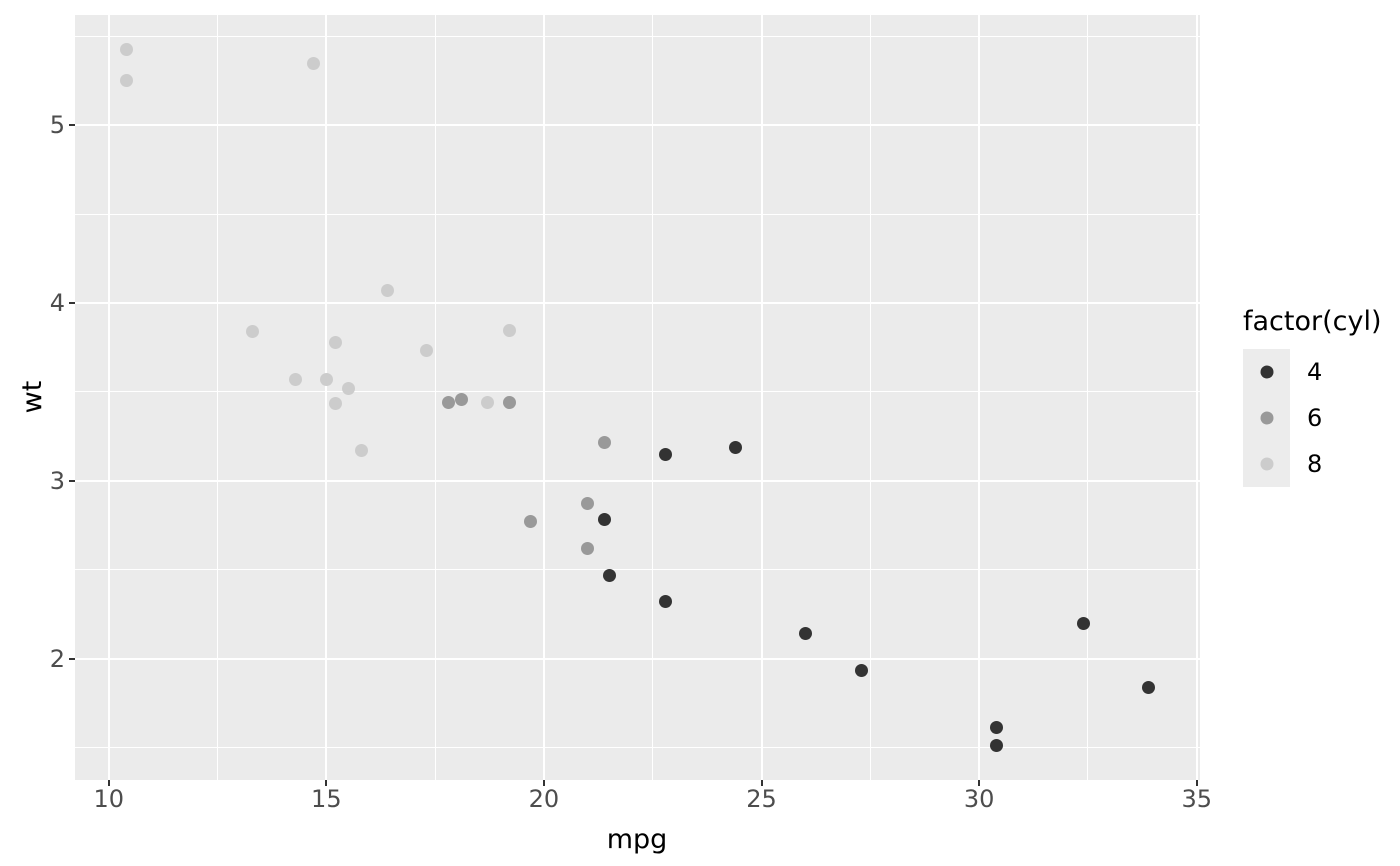 Image resolution: width=1400 pixels, height=866 pixels. Describe the element at coordinates (1315, 372) in the screenshot. I see `legend-label: 4` at that location.